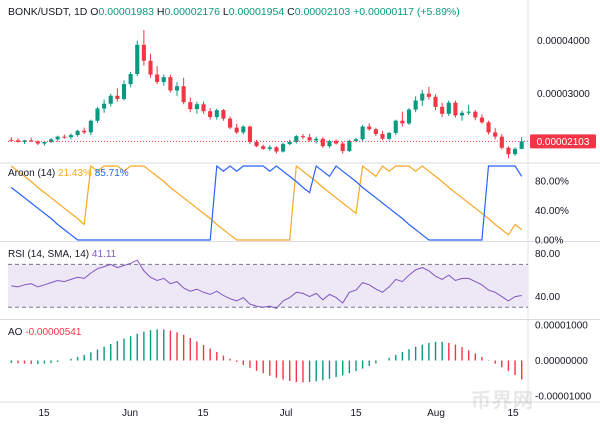  I want to click on watermark: 币界网, so click(502, 401).